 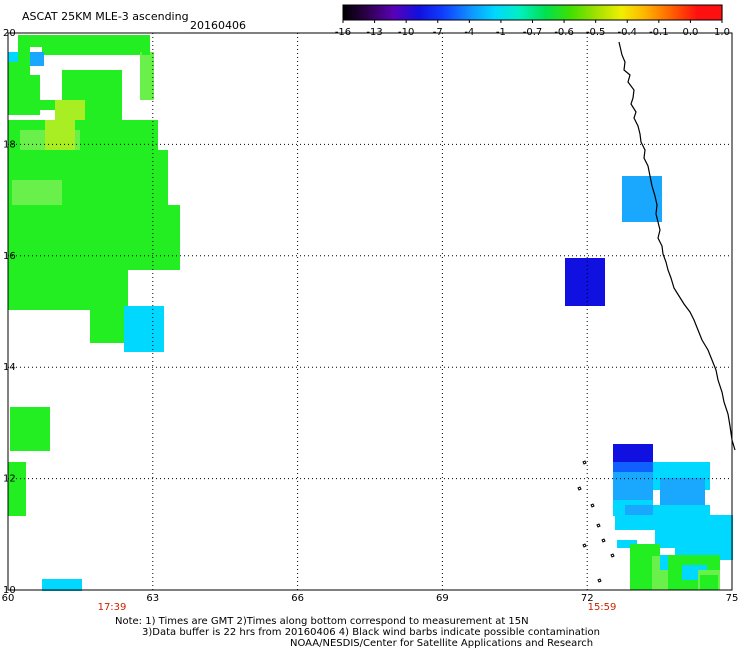 What do you see at coordinates (9, 256) in the screenshot?
I see `latitude-label: 16` at bounding box center [9, 256].